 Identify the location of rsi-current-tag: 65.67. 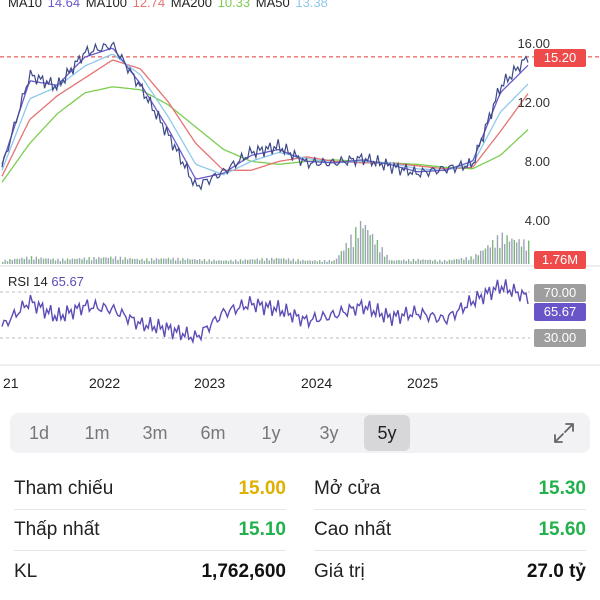
(560, 312).